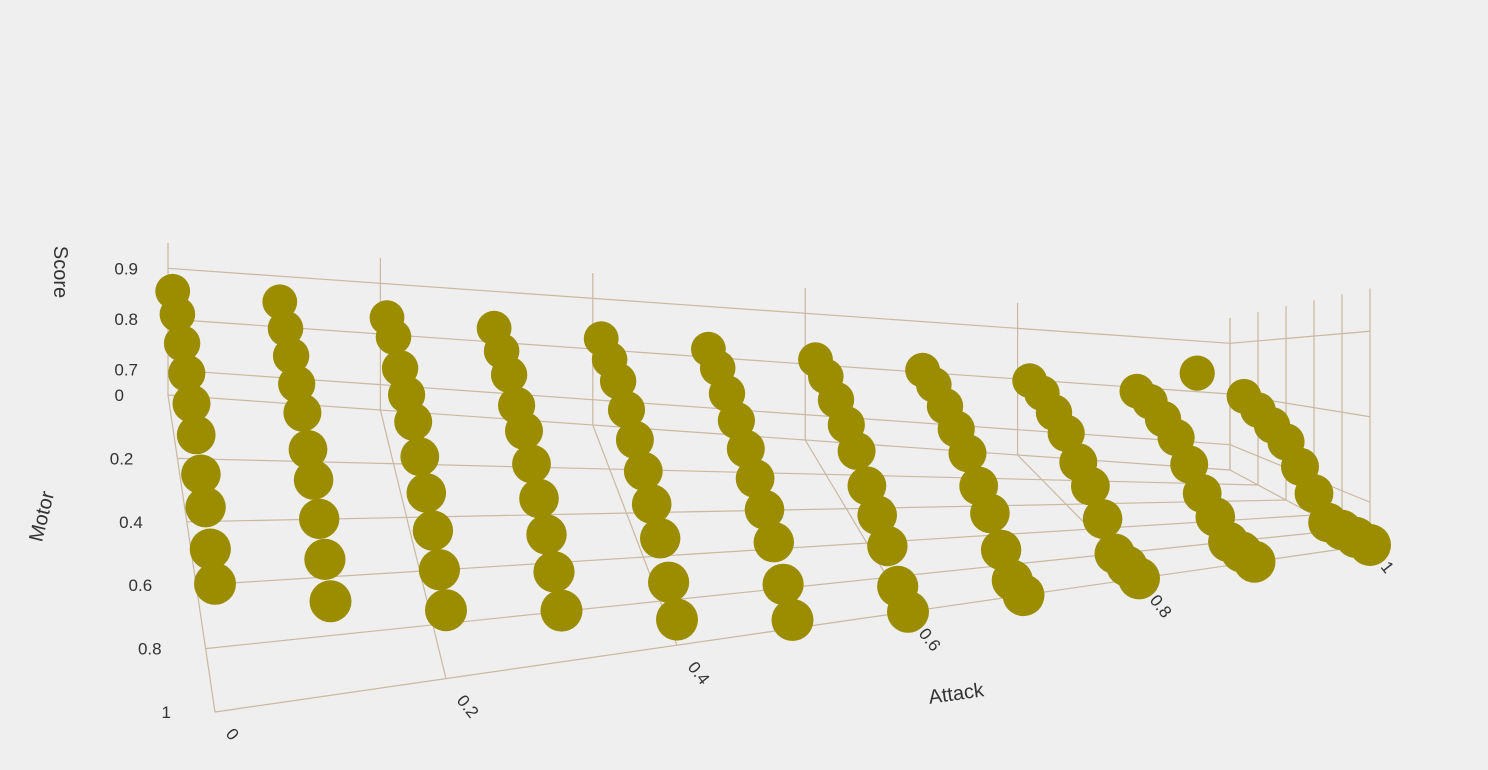  What do you see at coordinates (150, 649) in the screenshot?
I see `y-tick-label: 0.8` at bounding box center [150, 649].